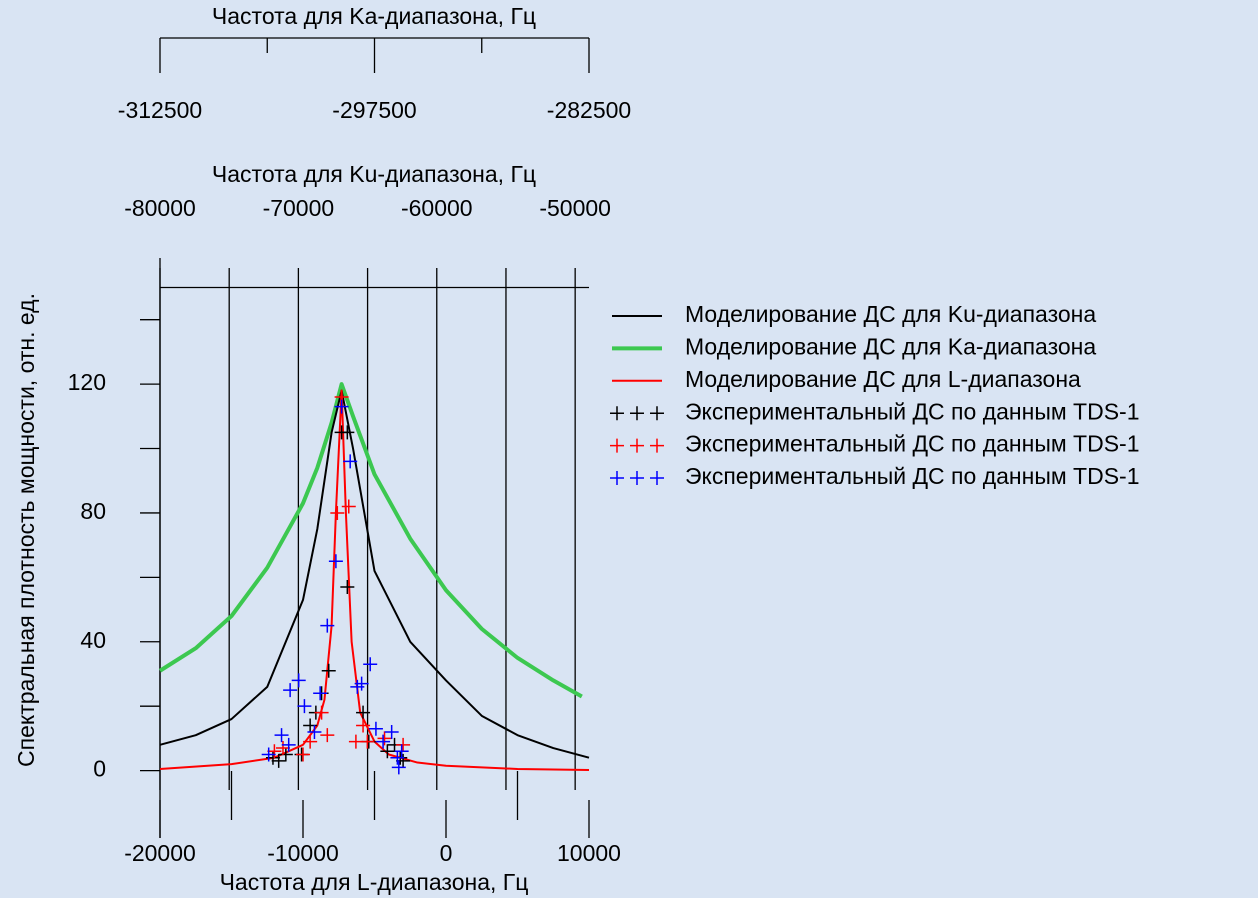  I want to click on ka-axis-title: Частота для Ka-диапазона, Гц, so click(374, 16).